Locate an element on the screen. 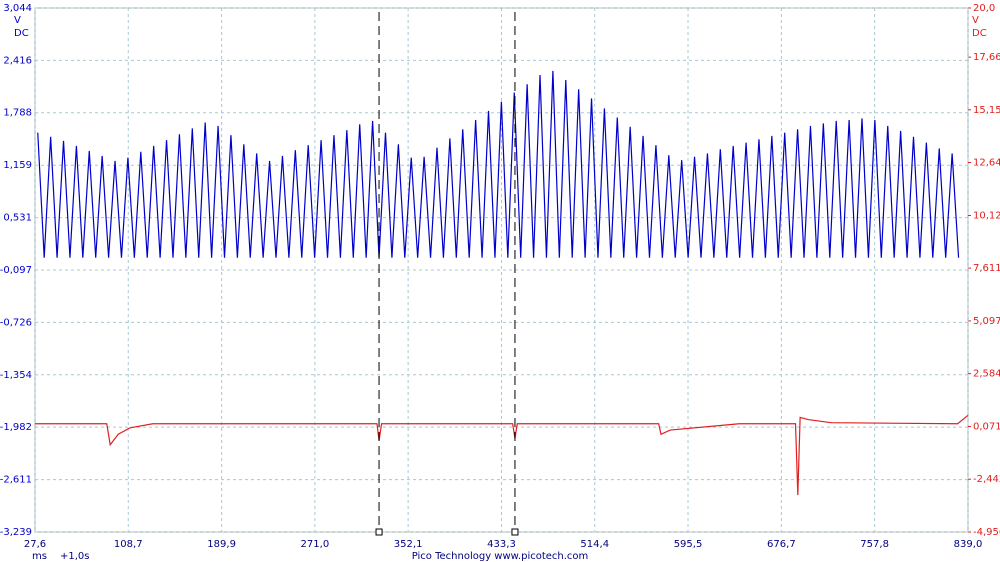 This screenshot has height=562, width=1000. y2-tick-label: 2,584 is located at coordinates (986, 374).